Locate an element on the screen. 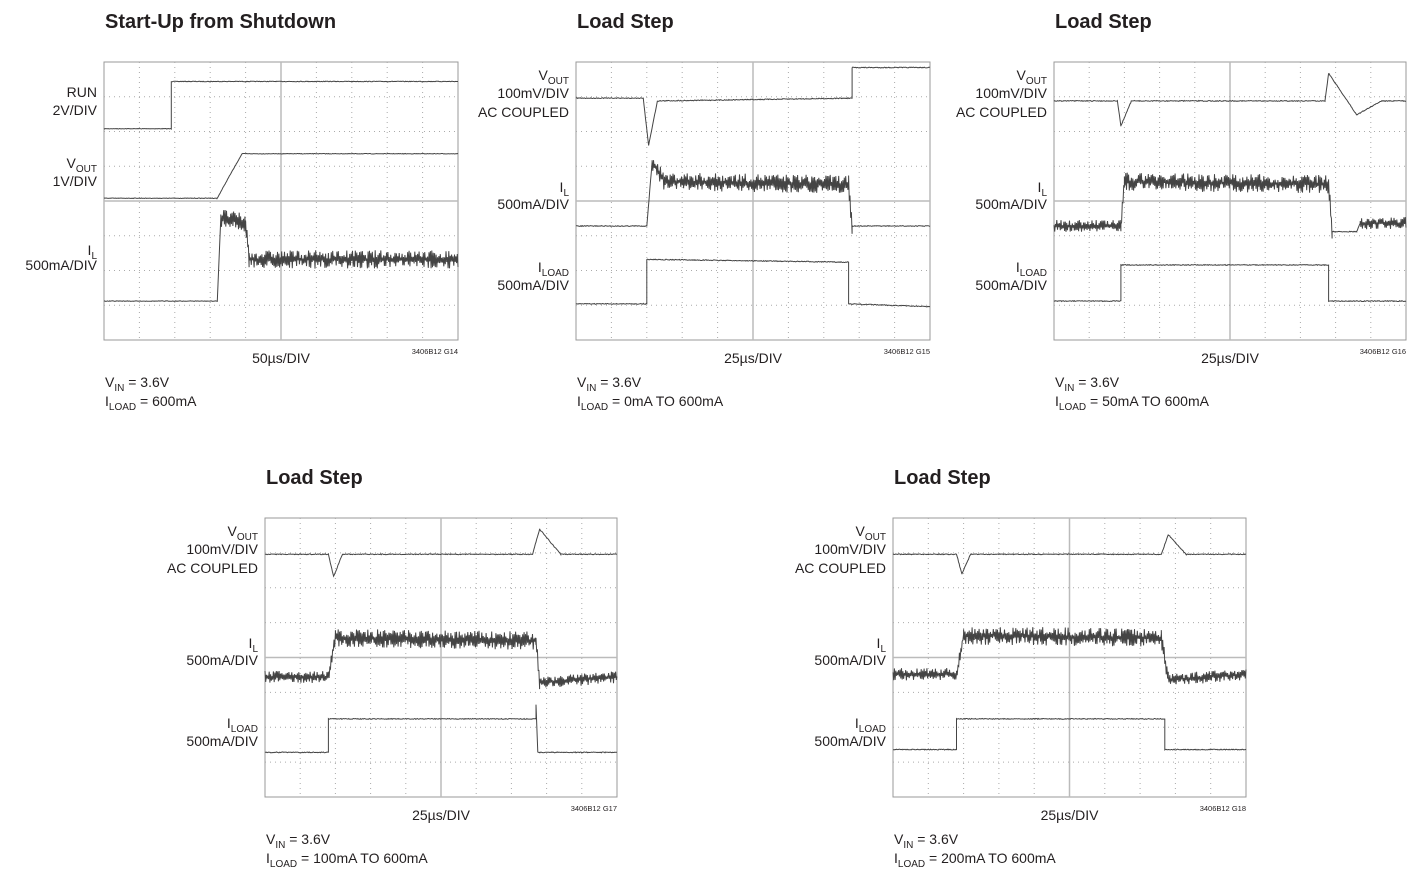 This screenshot has width=1408, height=872. timebase: 50µs/DIV is located at coordinates (281, 358).